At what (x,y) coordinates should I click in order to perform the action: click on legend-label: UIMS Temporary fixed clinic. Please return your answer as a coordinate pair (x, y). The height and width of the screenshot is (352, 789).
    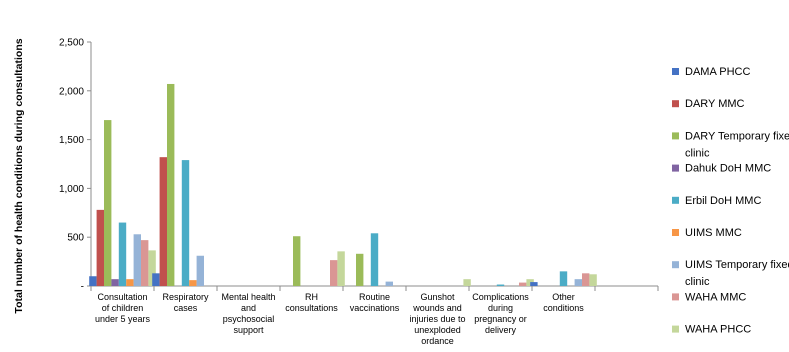
    Looking at the image, I should click on (737, 273).